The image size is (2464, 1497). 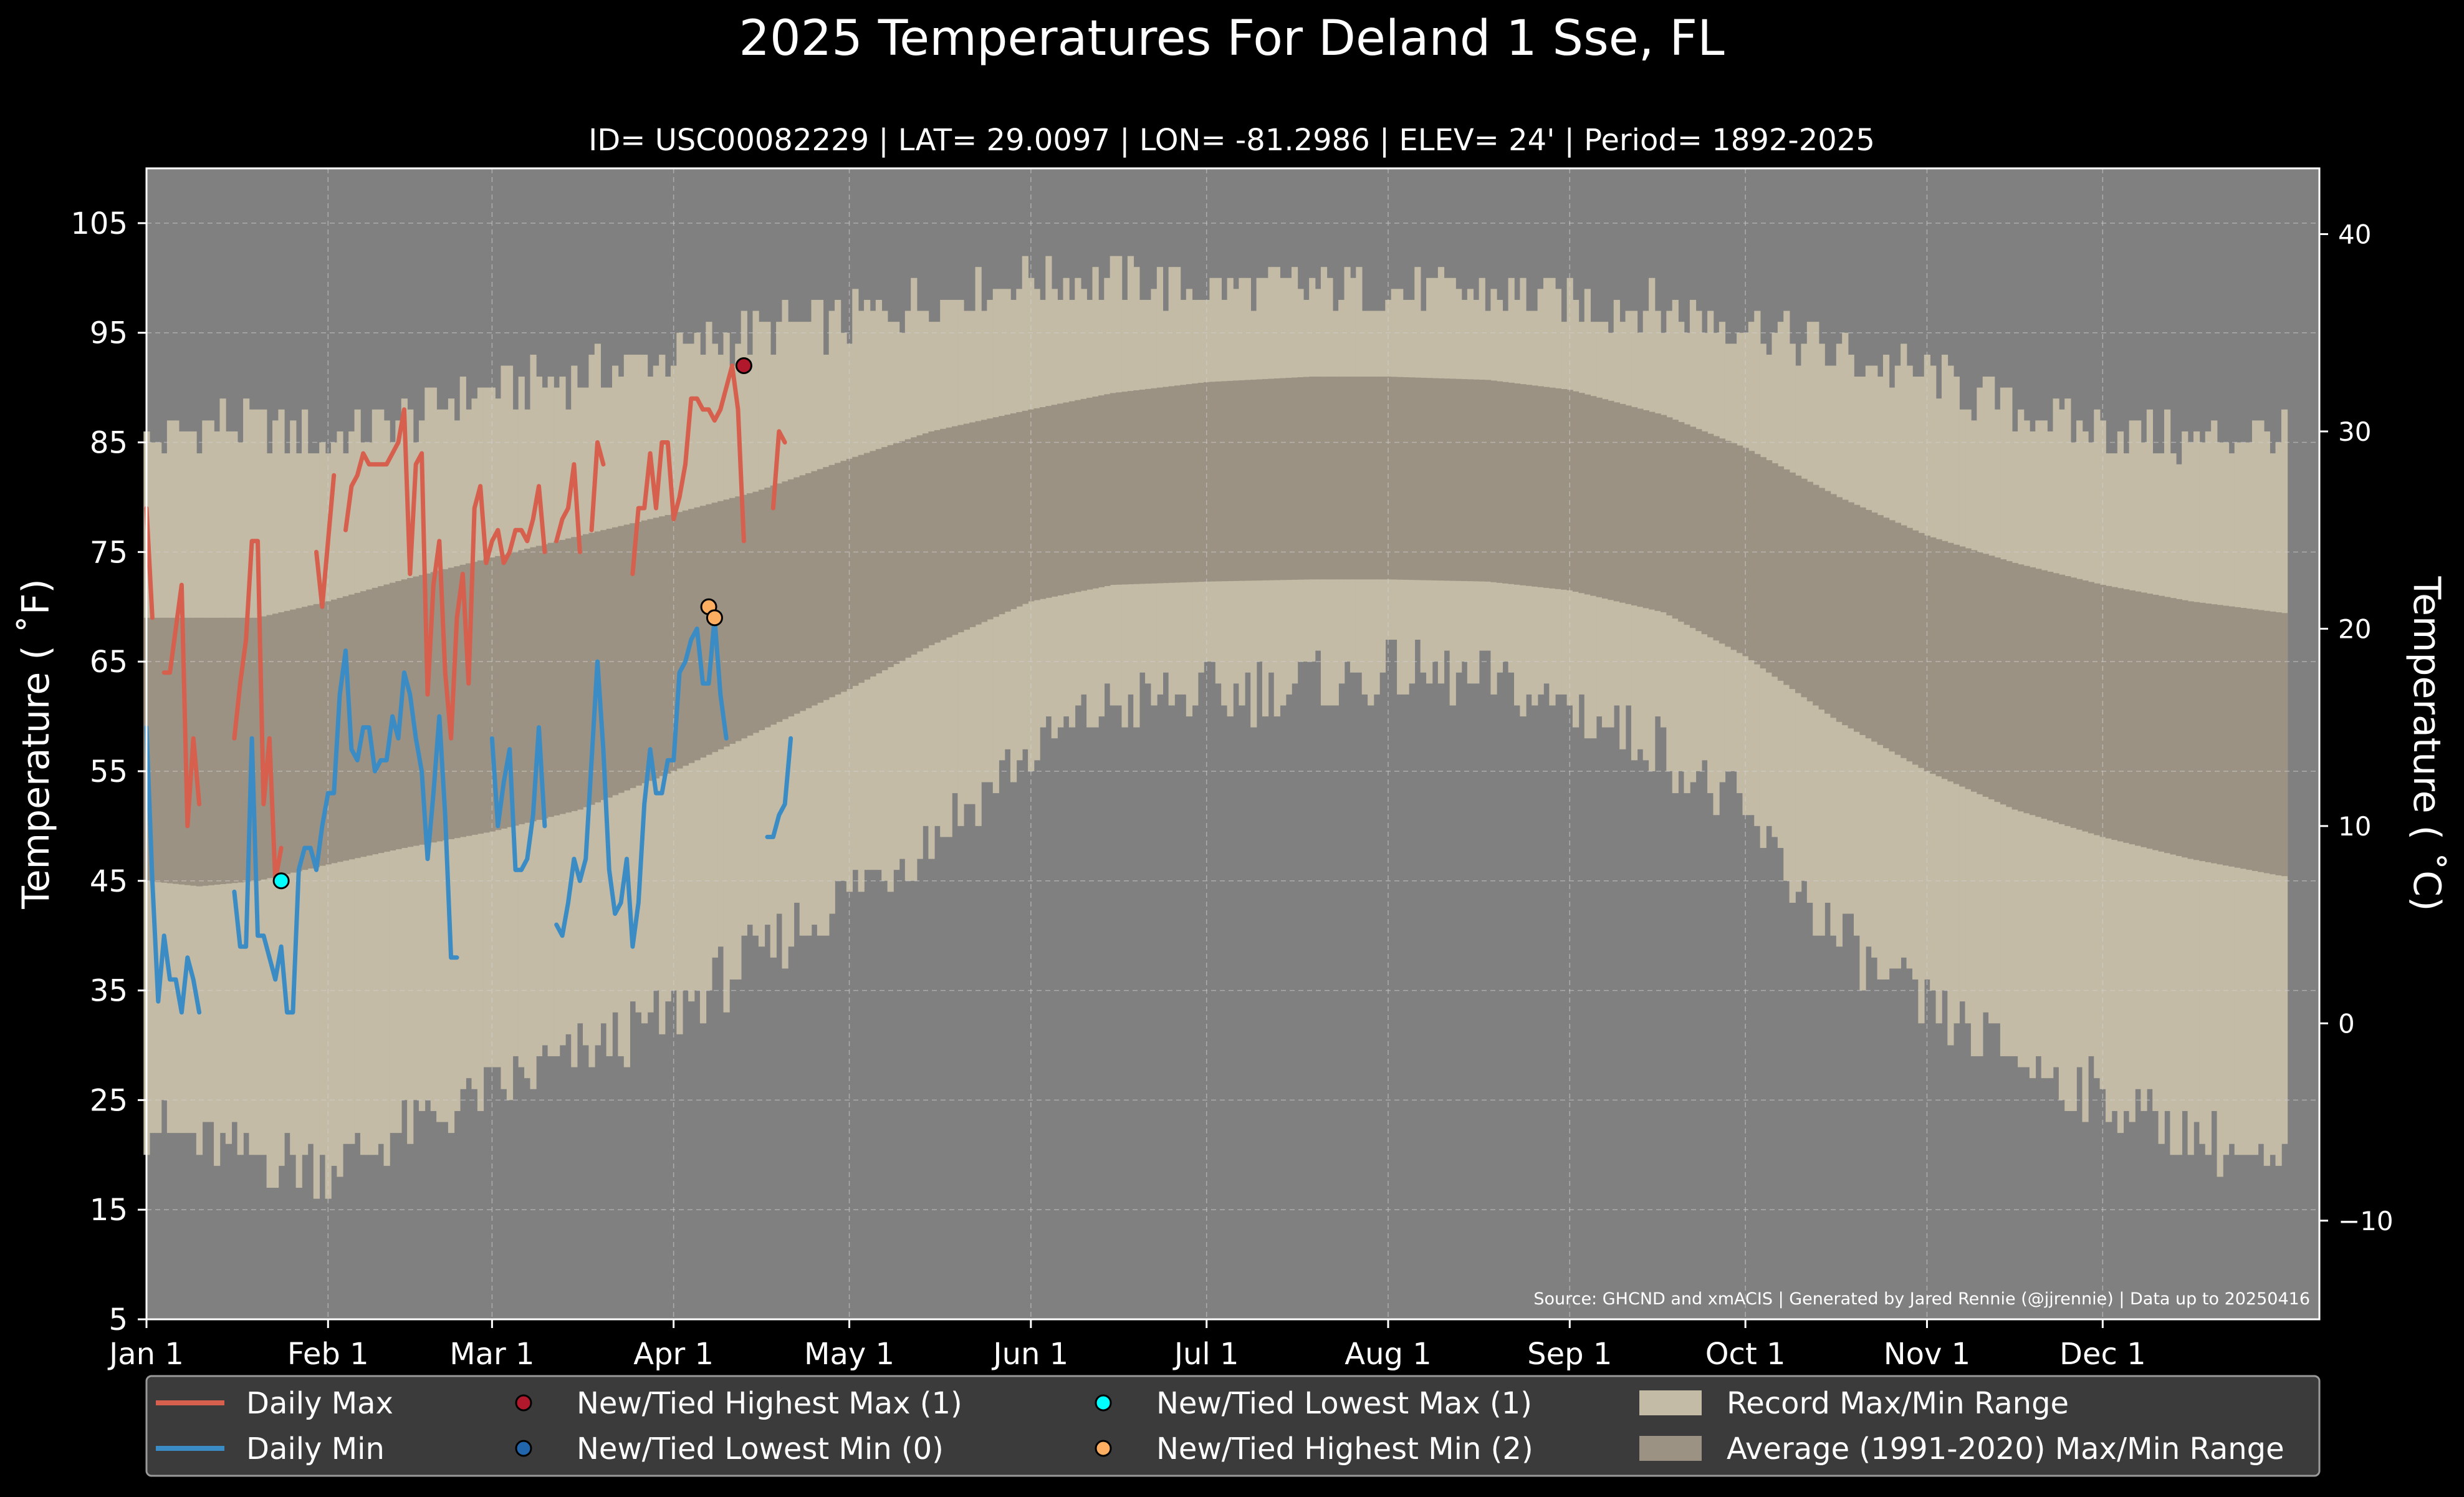 I want to click on legend-label: Daily Max, so click(x=319, y=1403).